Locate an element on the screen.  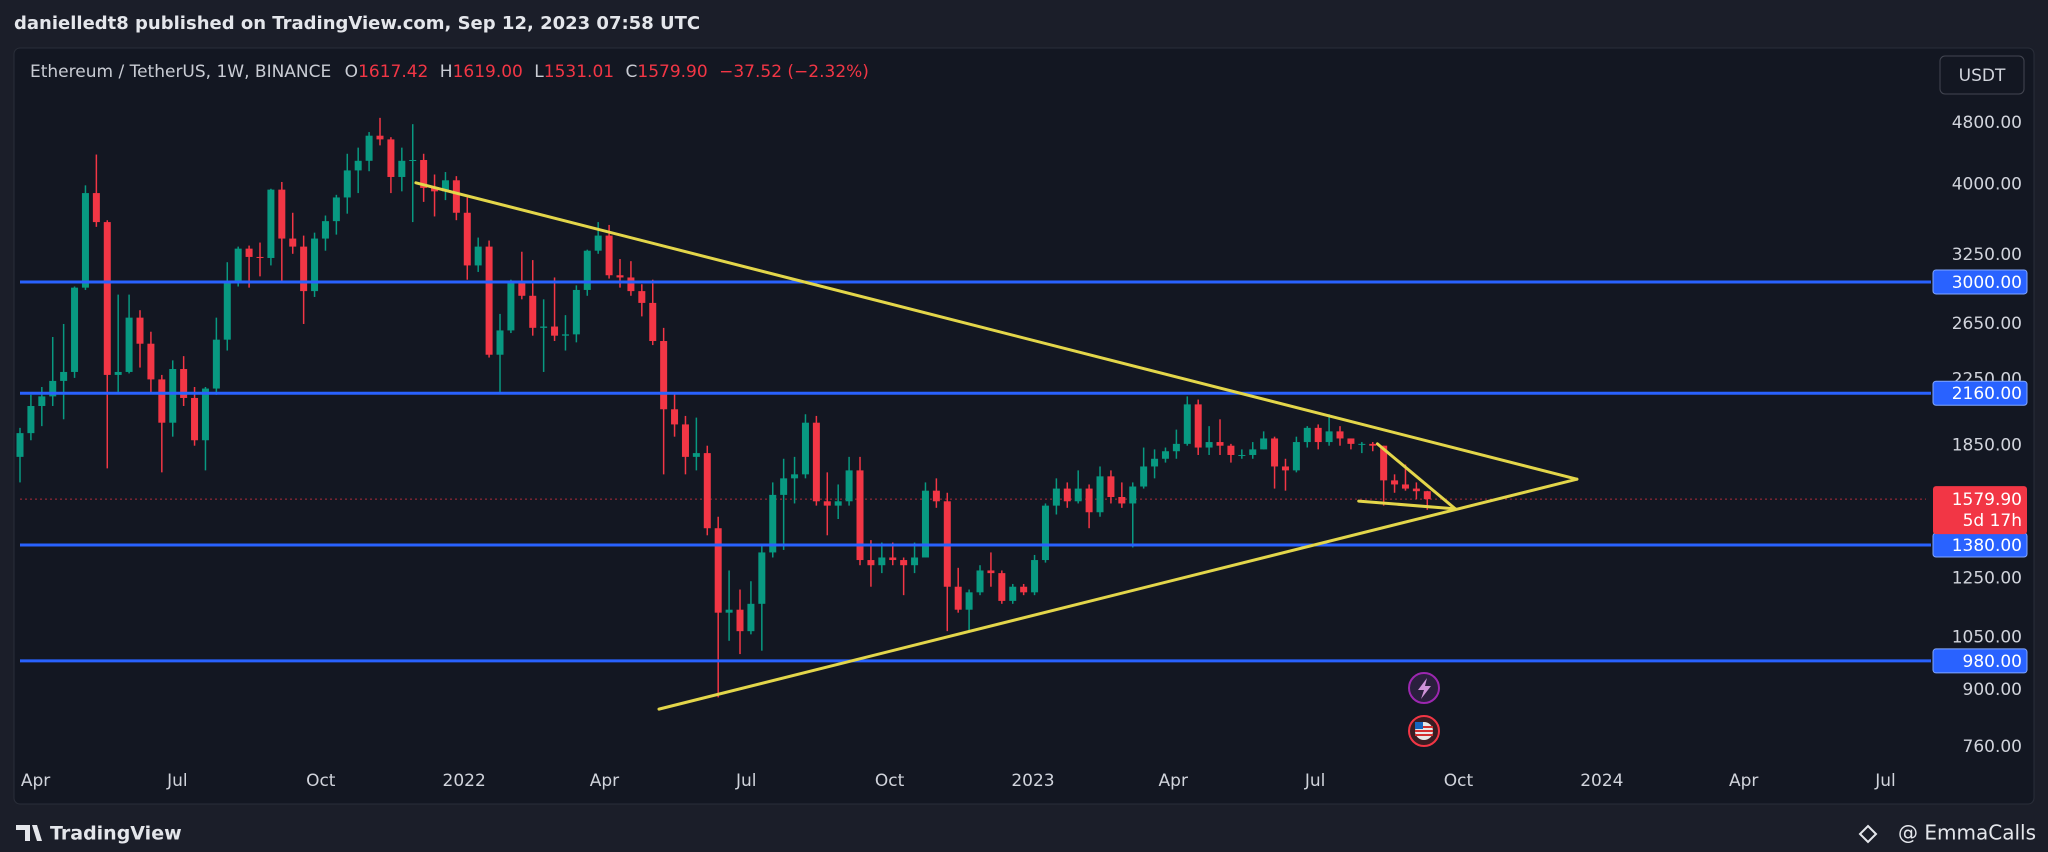
footer: TradingView @ EmmaCalls is located at coordinates (1026, 833).